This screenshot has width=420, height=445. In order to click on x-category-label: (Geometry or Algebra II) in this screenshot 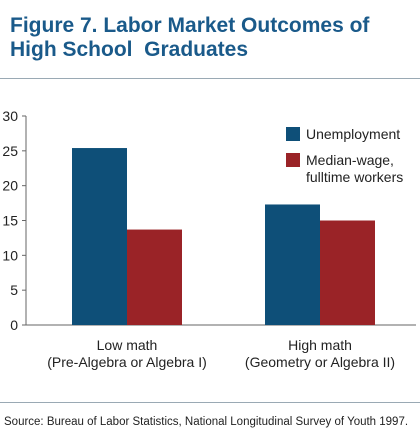, I will do `click(320, 362)`.